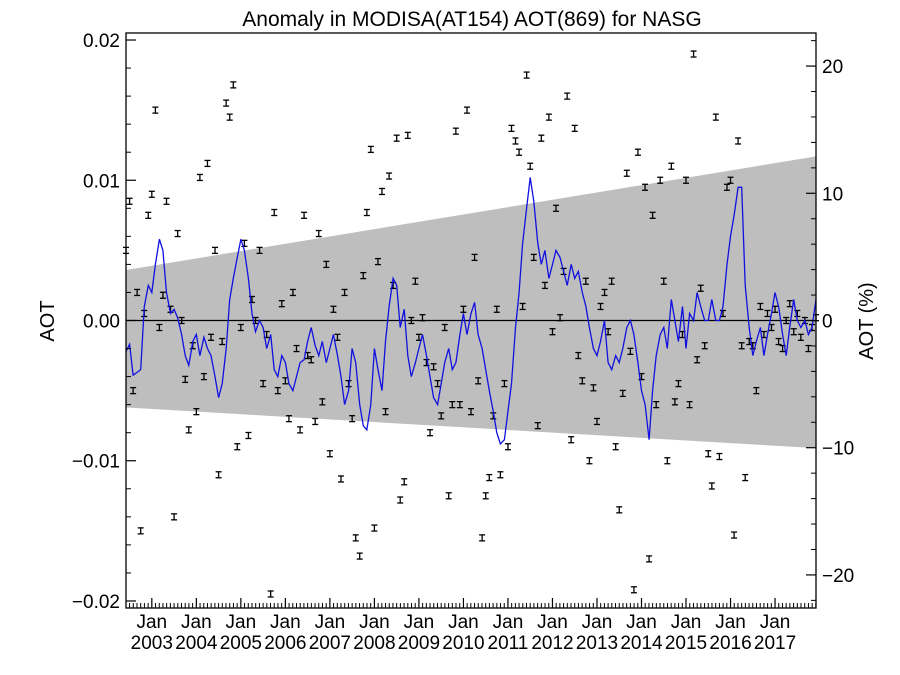 The height and width of the screenshot is (675, 900). What do you see at coordinates (838, 576) in the screenshot?
I see `y-right-tick-label: −20` at bounding box center [838, 576].